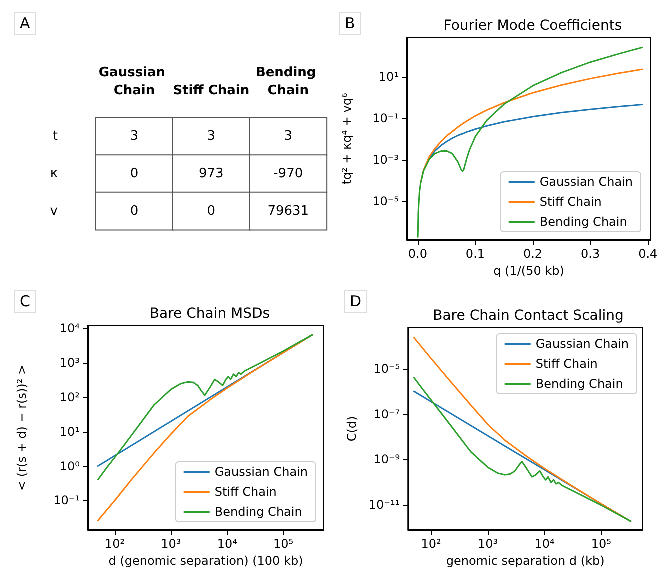 This screenshot has height=585, width=671. What do you see at coordinates (206, 561) in the screenshot?
I see `x-axis-title: d (genomic separation) (100 kb)` at bounding box center [206, 561].